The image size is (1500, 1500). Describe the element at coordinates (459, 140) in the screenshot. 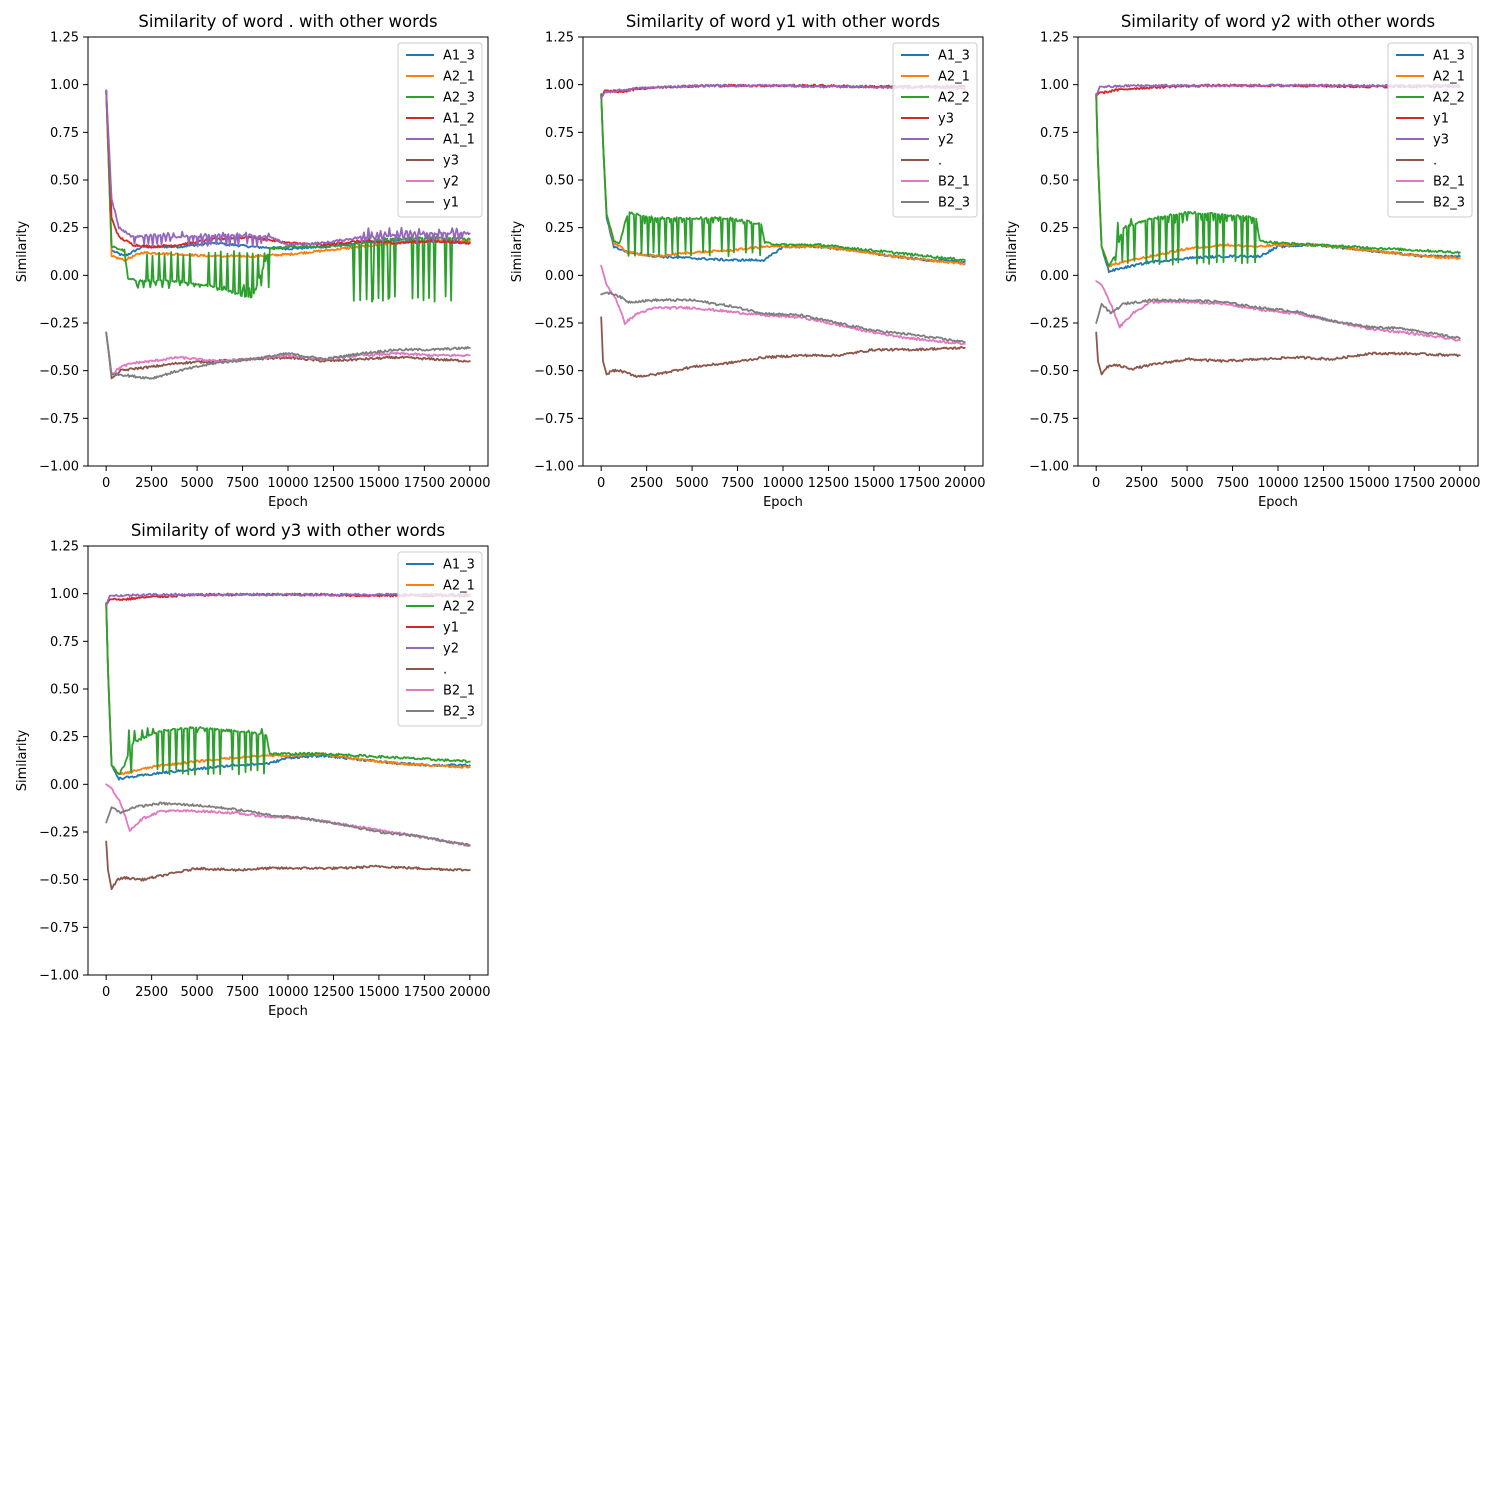

I see `legend-label: A1_1` at that location.